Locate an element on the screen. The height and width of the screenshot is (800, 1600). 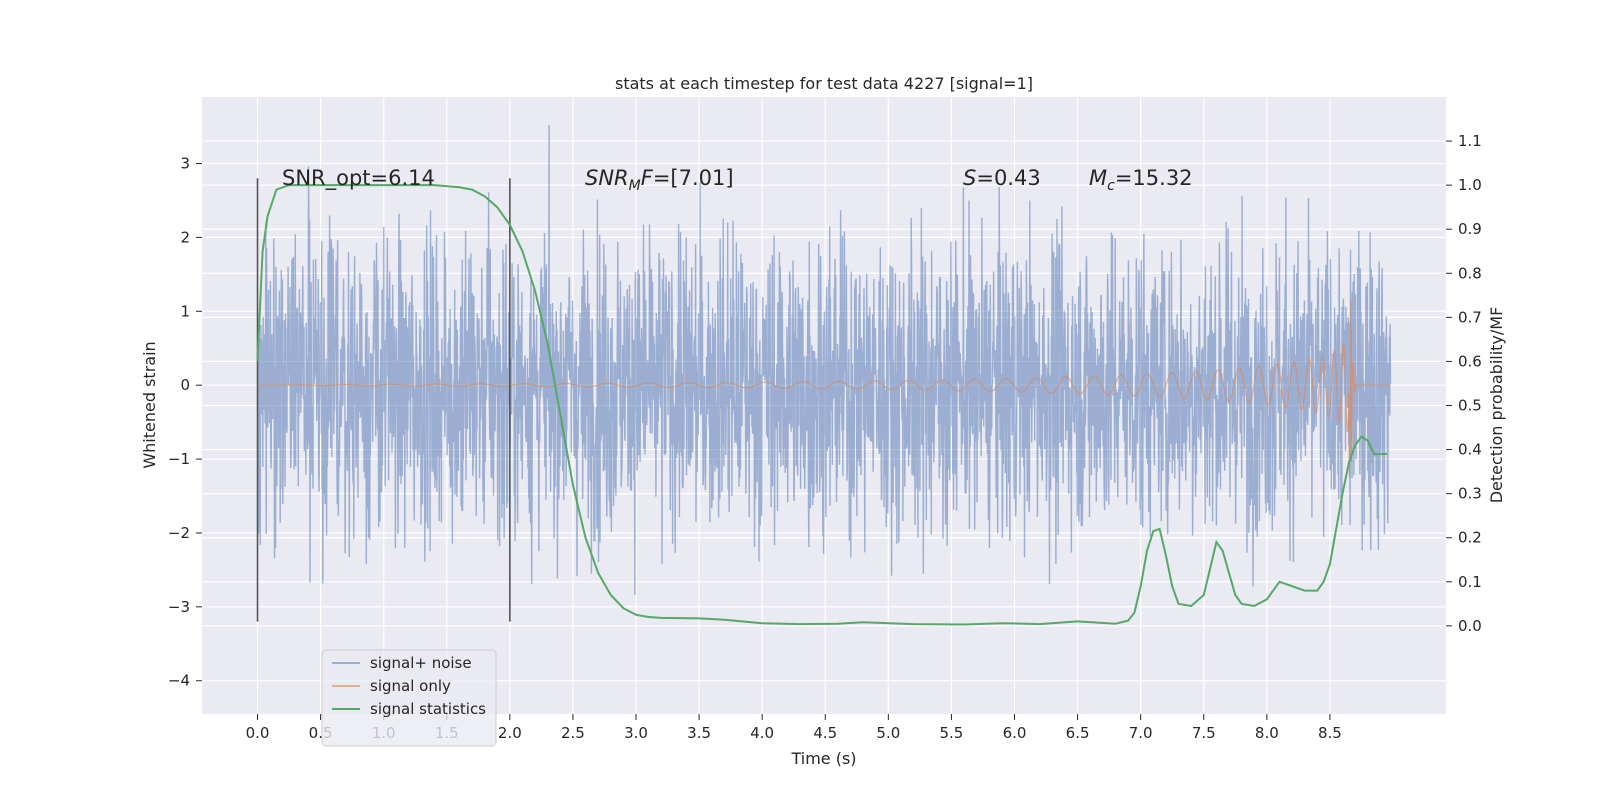
y-tick-label: −4 is located at coordinates (179, 681).